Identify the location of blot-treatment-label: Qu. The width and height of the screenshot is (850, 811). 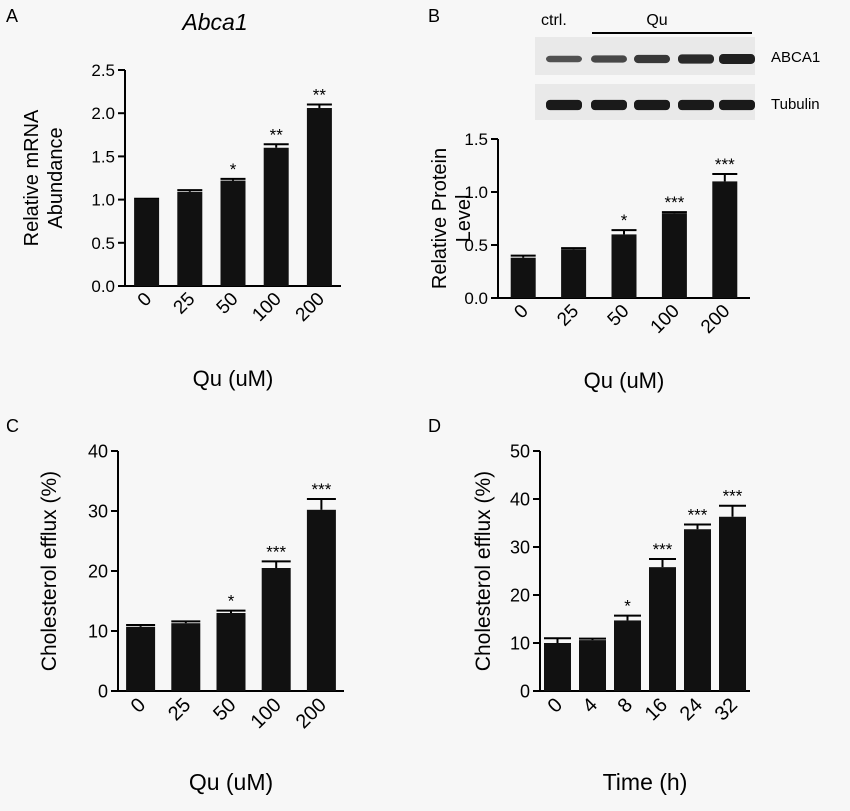
(656, 20).